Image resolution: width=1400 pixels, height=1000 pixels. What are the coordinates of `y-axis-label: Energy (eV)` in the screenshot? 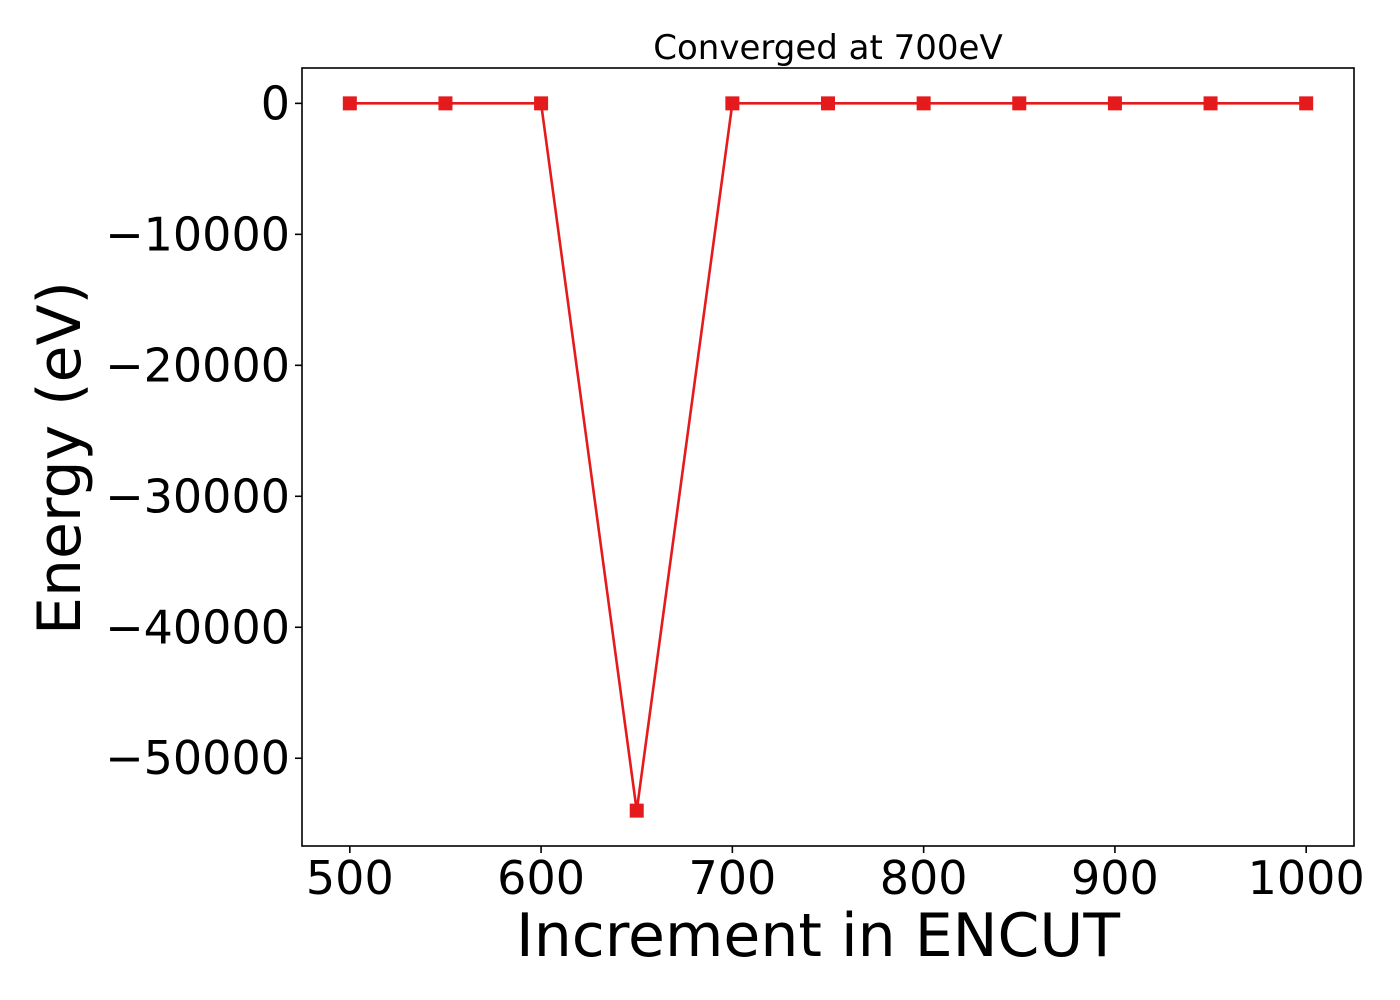 It's located at (60, 458).